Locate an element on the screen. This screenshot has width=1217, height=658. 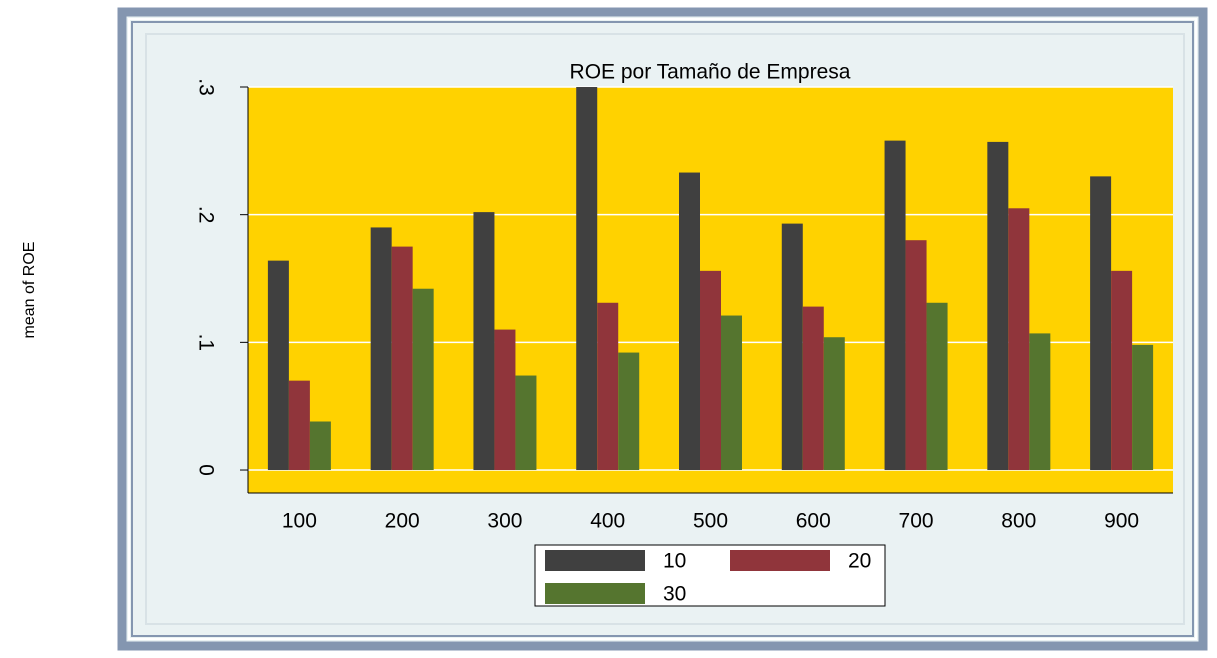
y-tick-label: 0 is located at coordinates (205, 470).